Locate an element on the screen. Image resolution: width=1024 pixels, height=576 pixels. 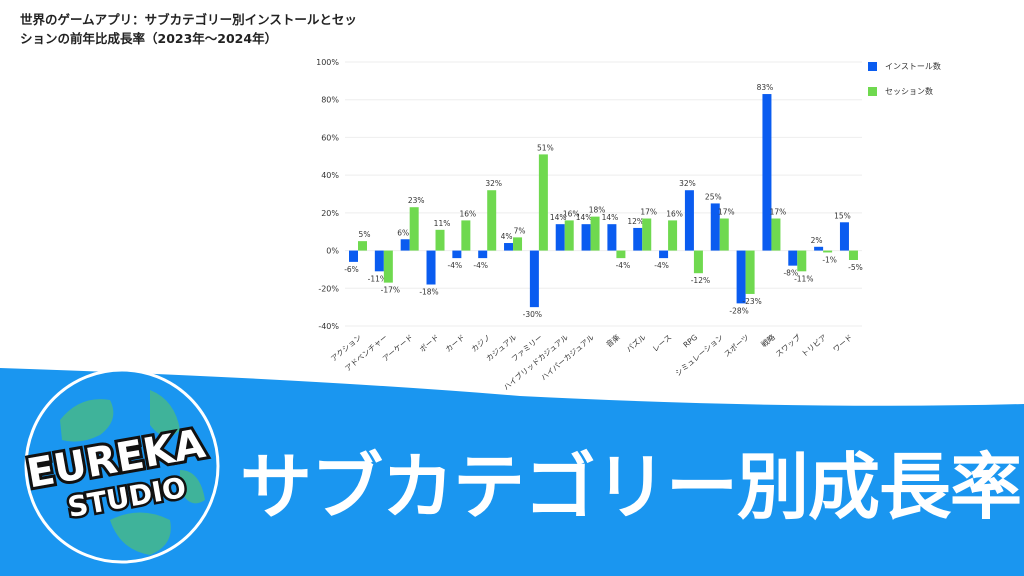
legend-item-sessions: セッション数 is located at coordinates (900, 91).